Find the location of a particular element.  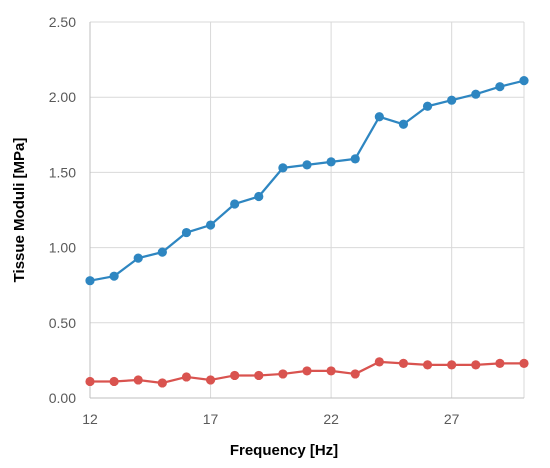

y-axis-title: Tissue Moduli [MPa] is located at coordinates (19, 210).